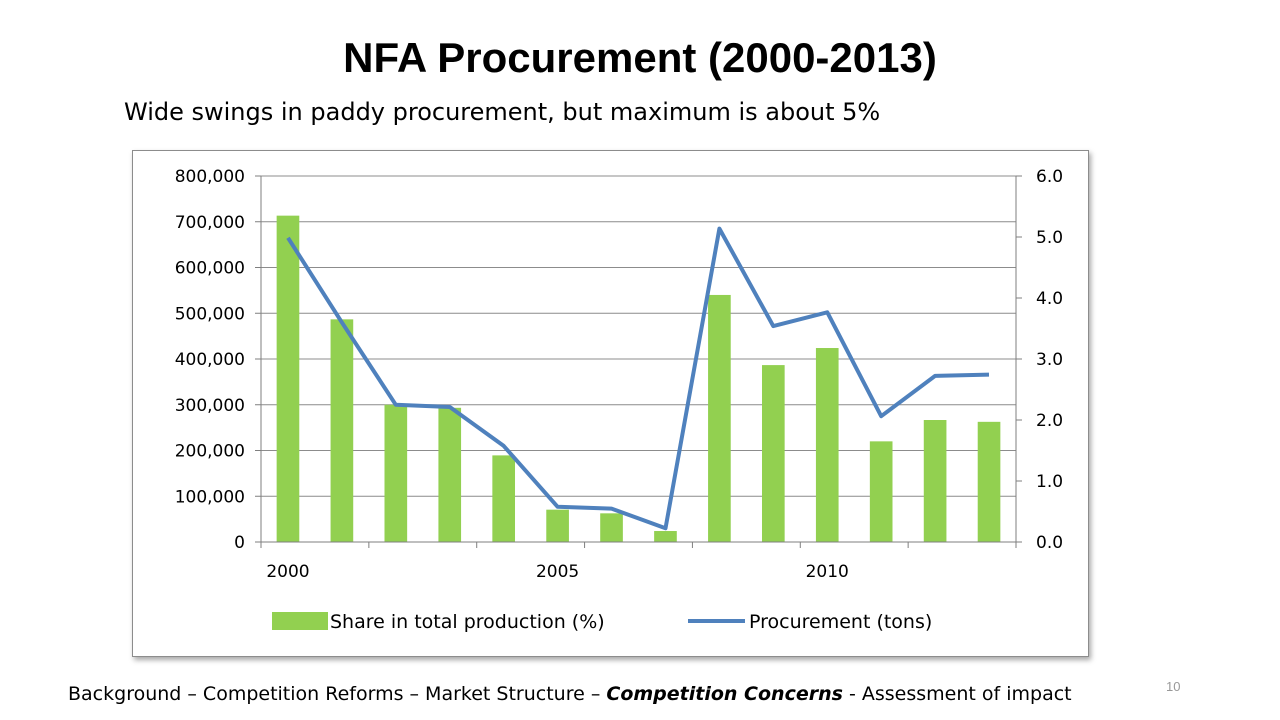  Describe the element at coordinates (1049, 177) in the screenshot. I see `y-right-tick-label: 6.0` at that location.